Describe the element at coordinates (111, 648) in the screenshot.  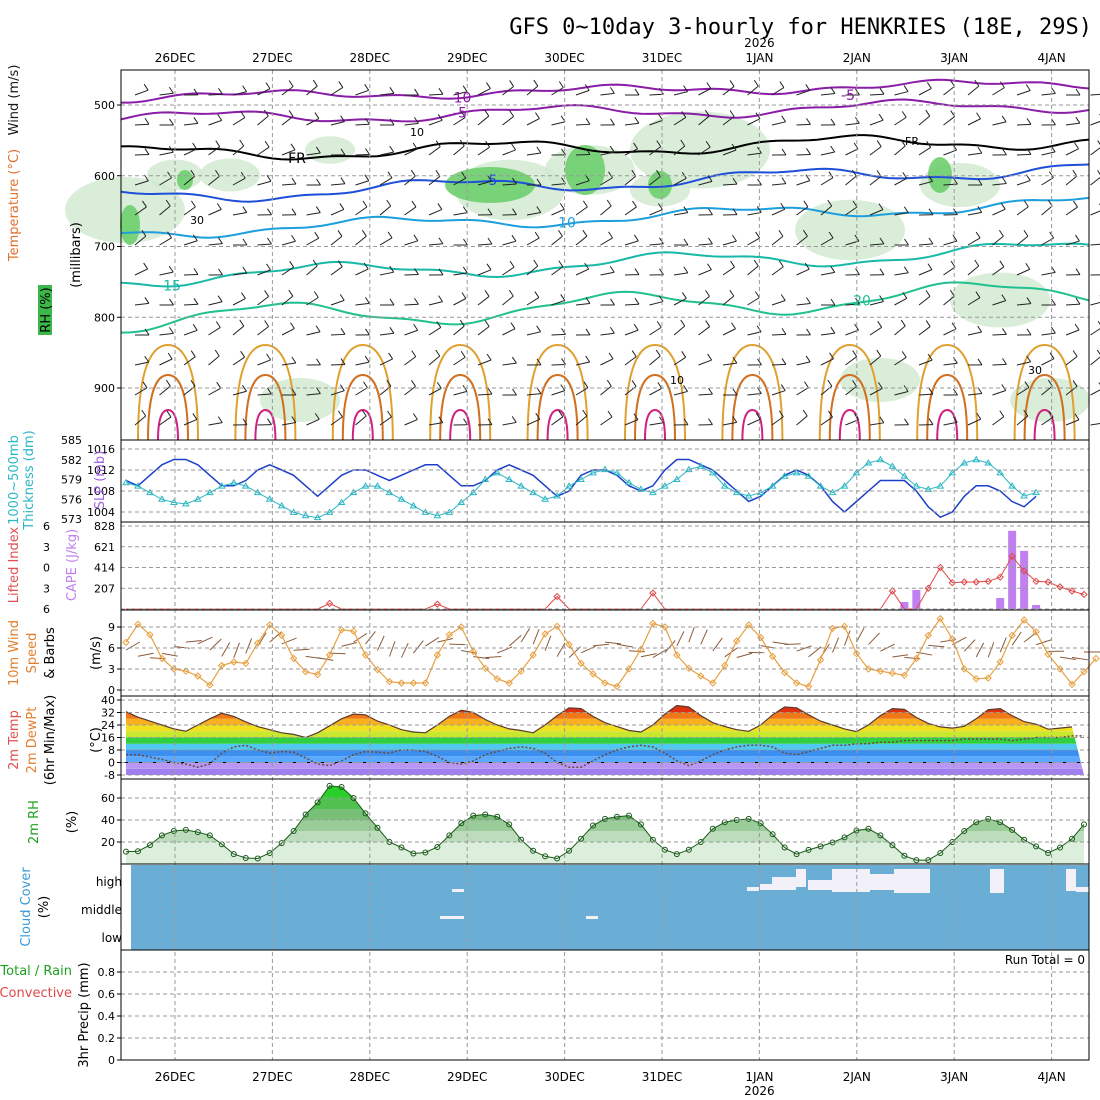
I see `y-tick-label: 6` at that location.